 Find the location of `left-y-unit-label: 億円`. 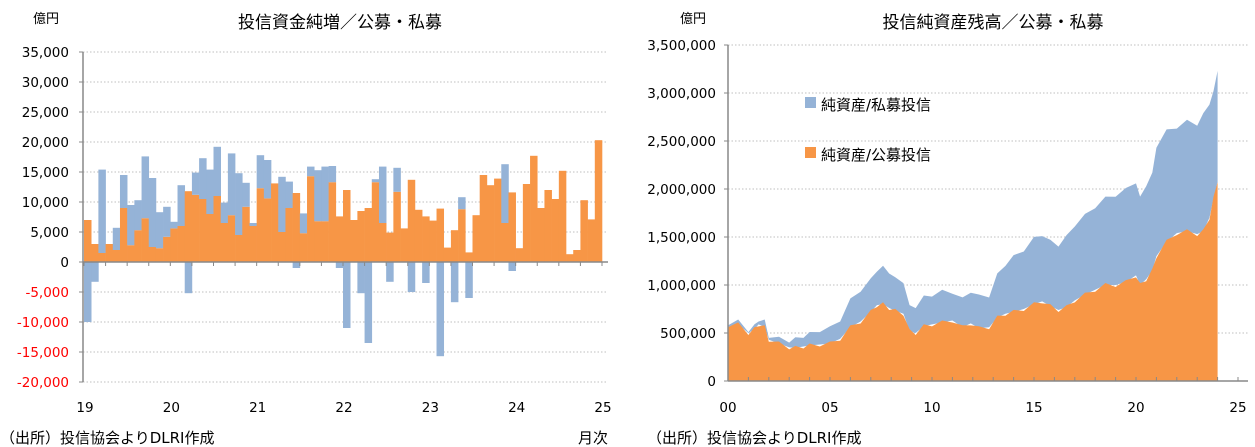

left-y-unit-label: 億円 is located at coordinates (46, 19).